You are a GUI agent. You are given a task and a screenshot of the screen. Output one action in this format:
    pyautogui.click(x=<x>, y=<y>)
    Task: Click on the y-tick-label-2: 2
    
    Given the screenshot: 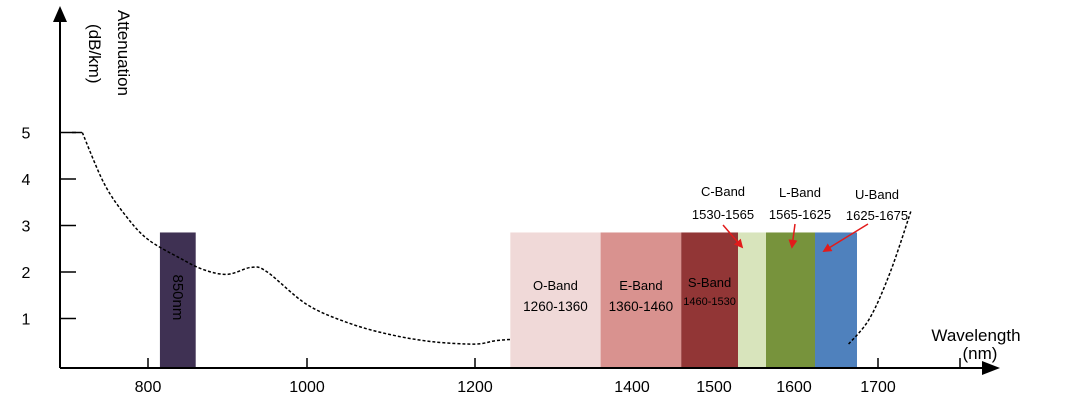 What is the action you would take?
    pyautogui.click(x=26, y=273)
    